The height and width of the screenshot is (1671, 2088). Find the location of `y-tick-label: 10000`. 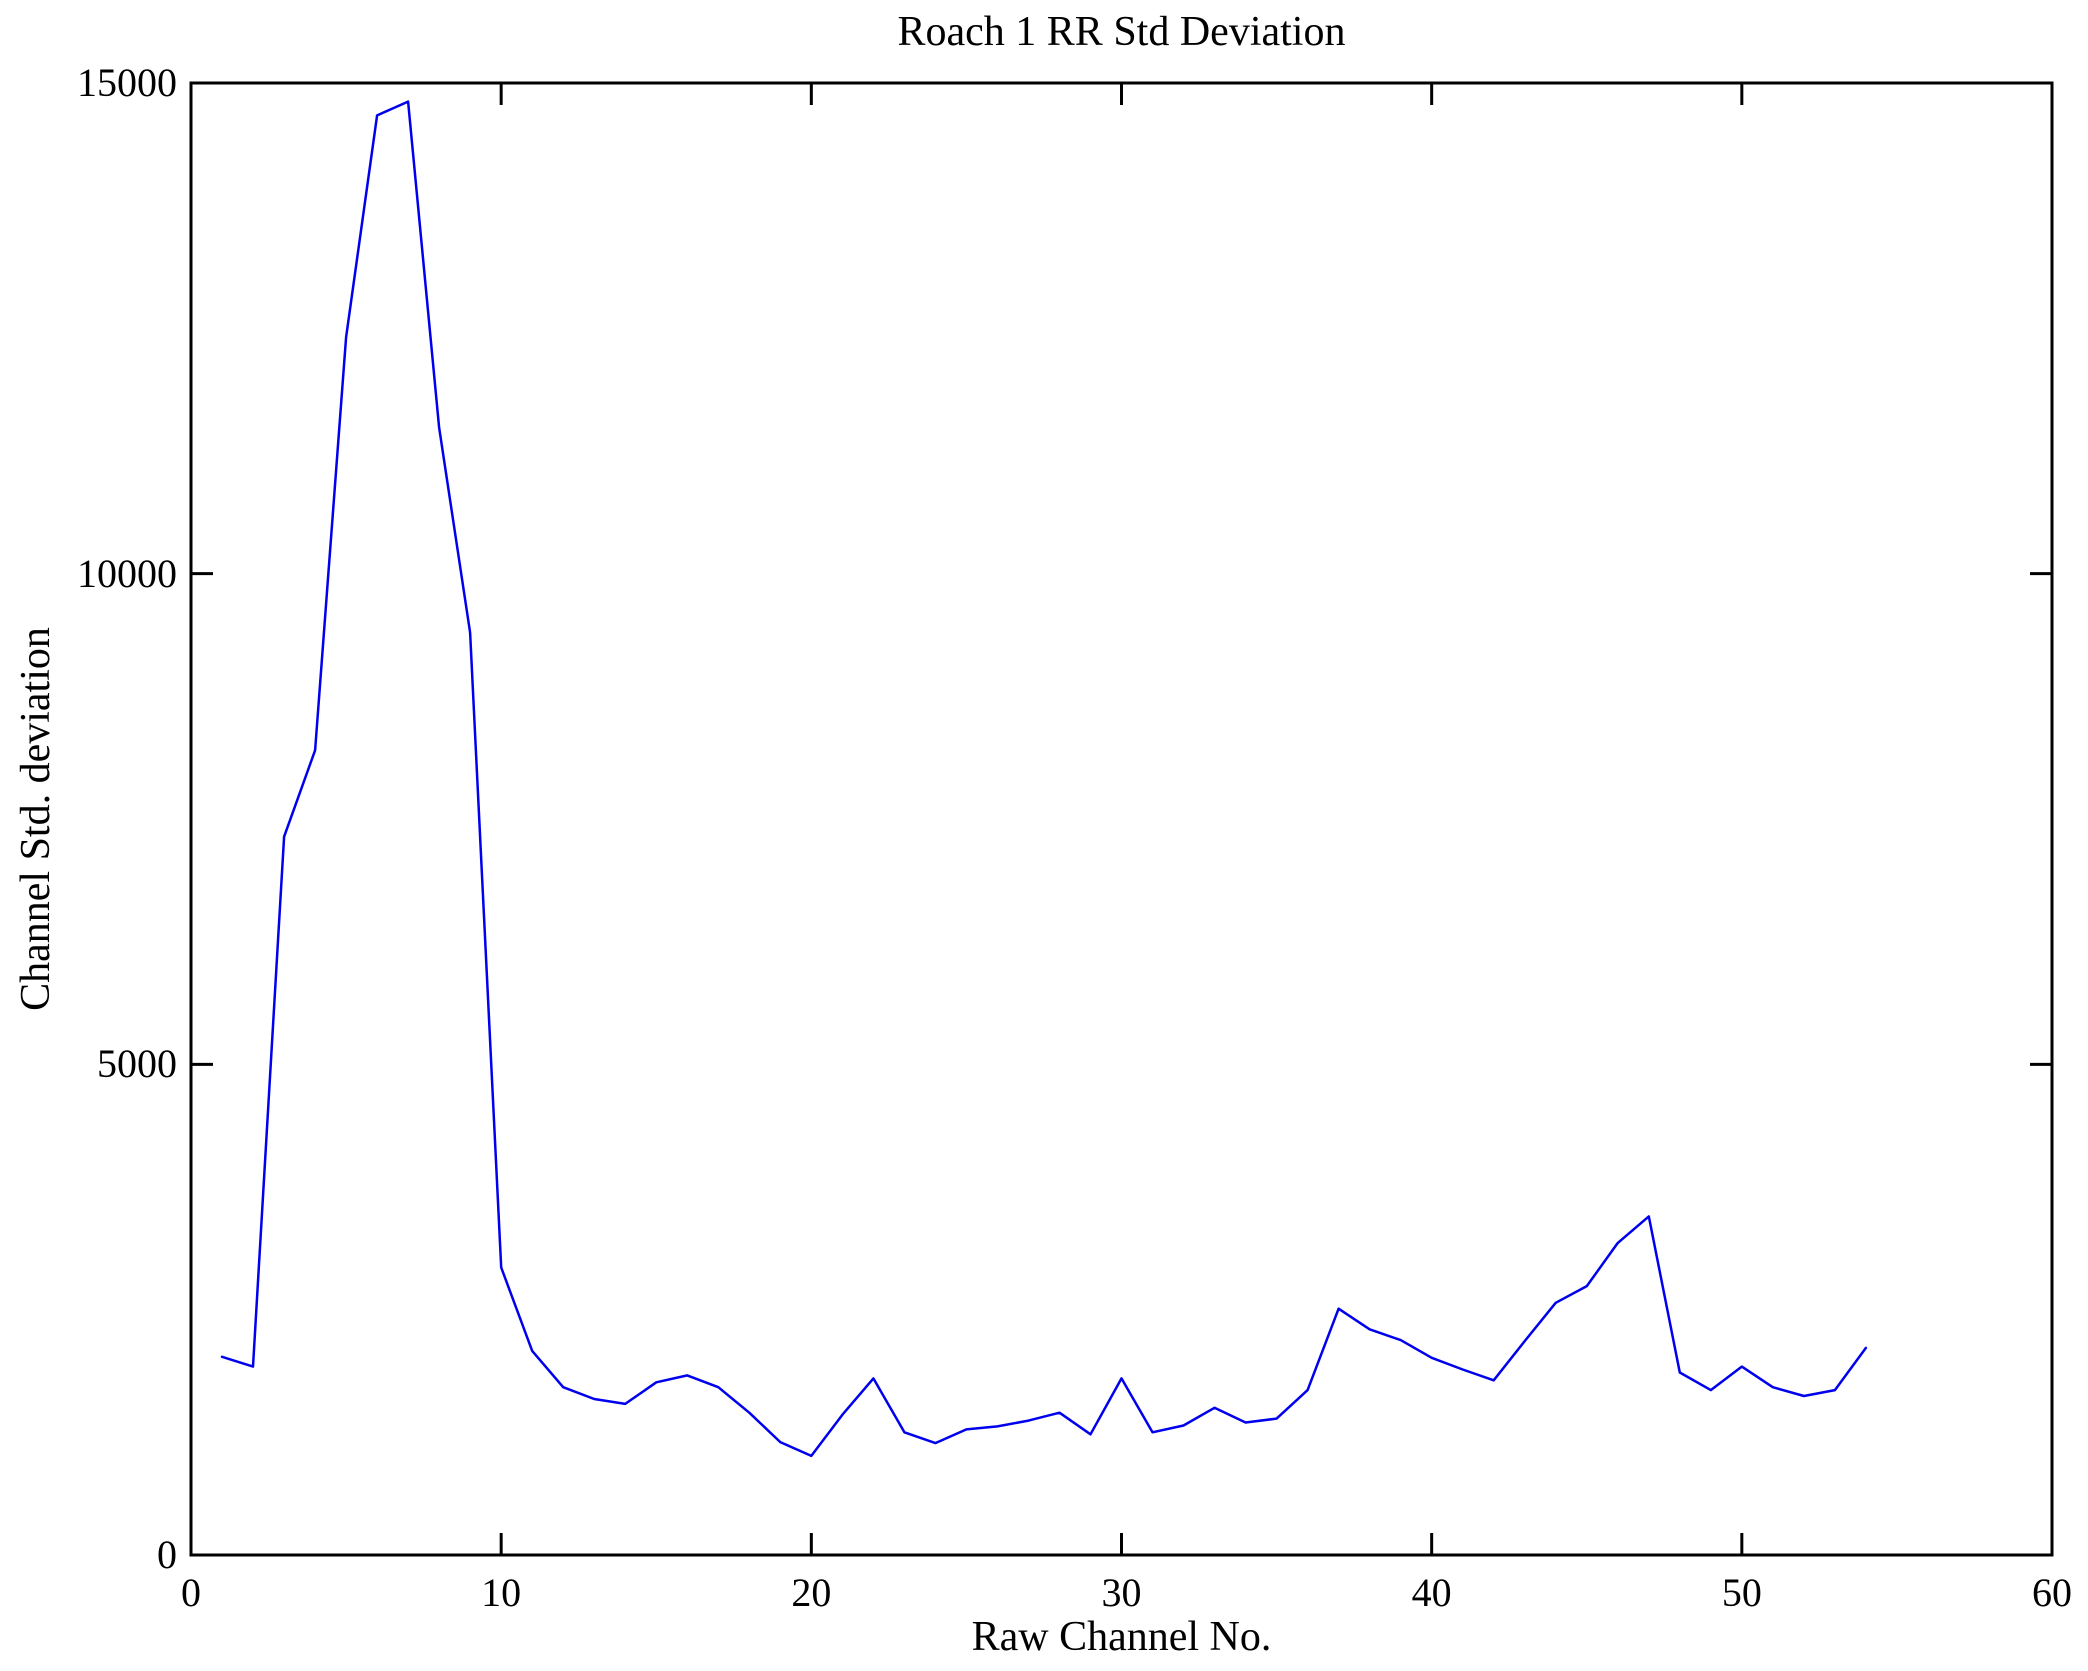

y-tick-label: 10000 is located at coordinates (127, 573).